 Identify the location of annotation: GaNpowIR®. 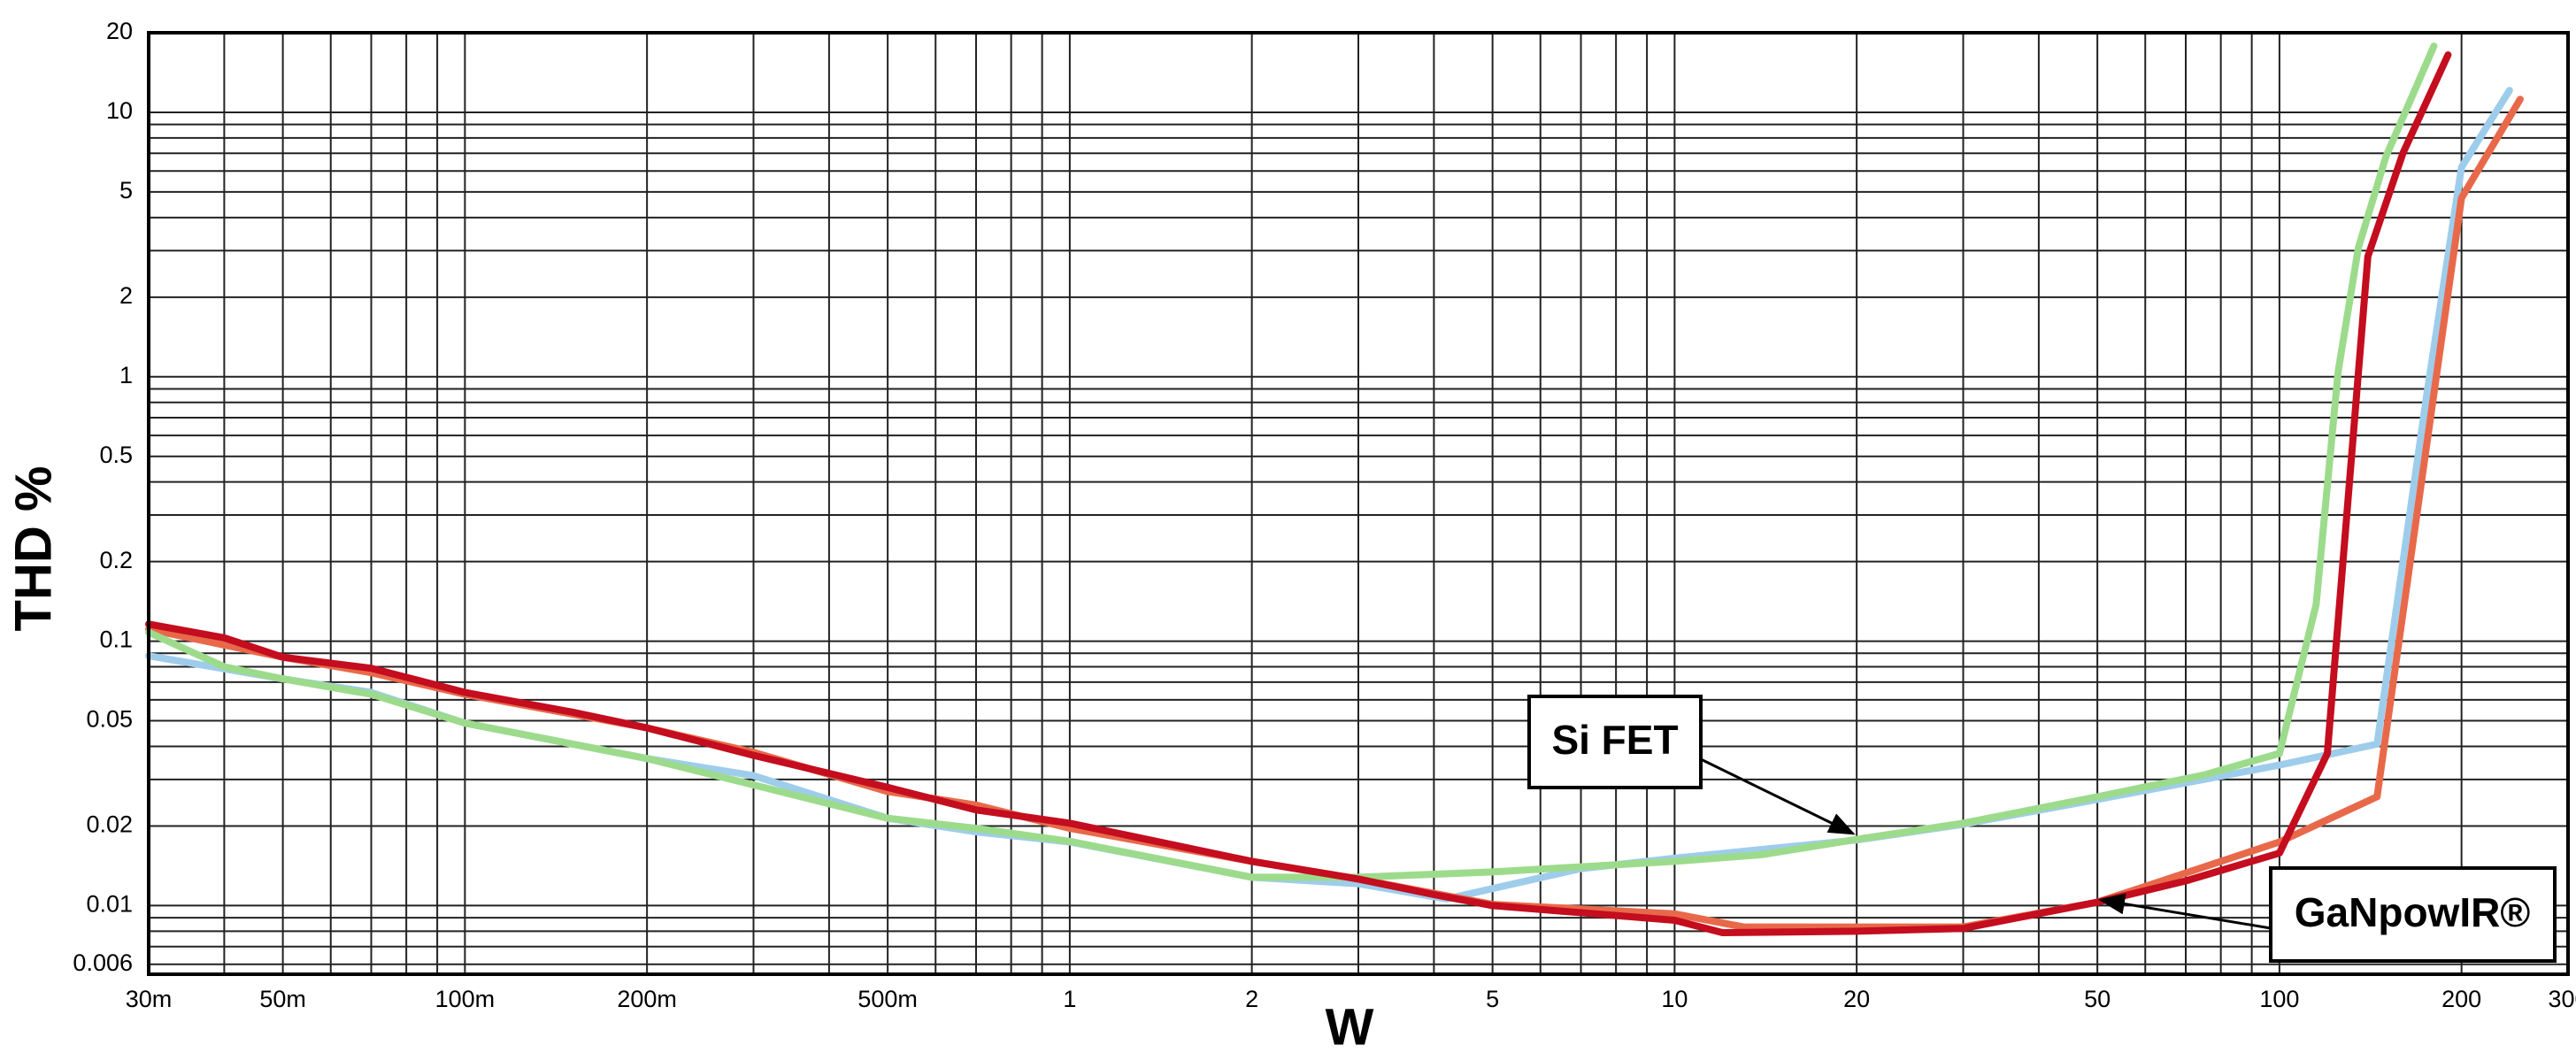
(2413, 912).